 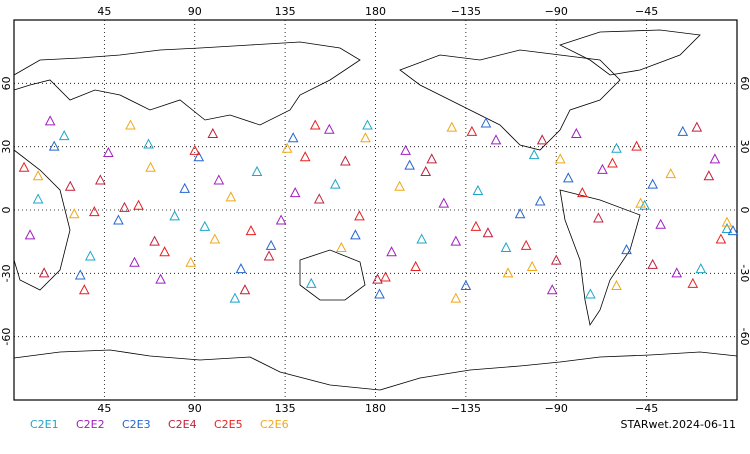 I want to click on x-tick-label: 90, so click(x=195, y=11).